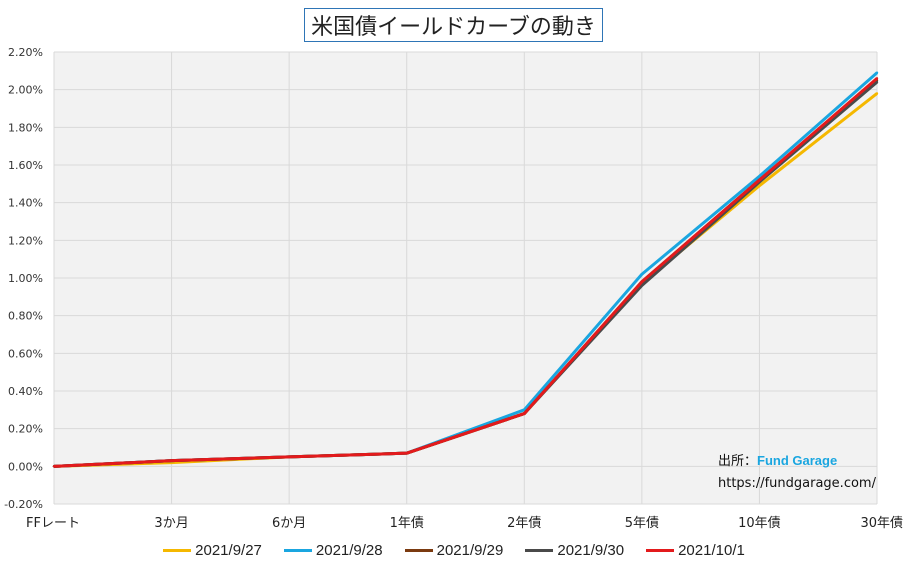  I want to click on x-axis: FFレート 3か月 6か月 1年債 2年債 5年債 10年債 30年債, so click(464, 523).